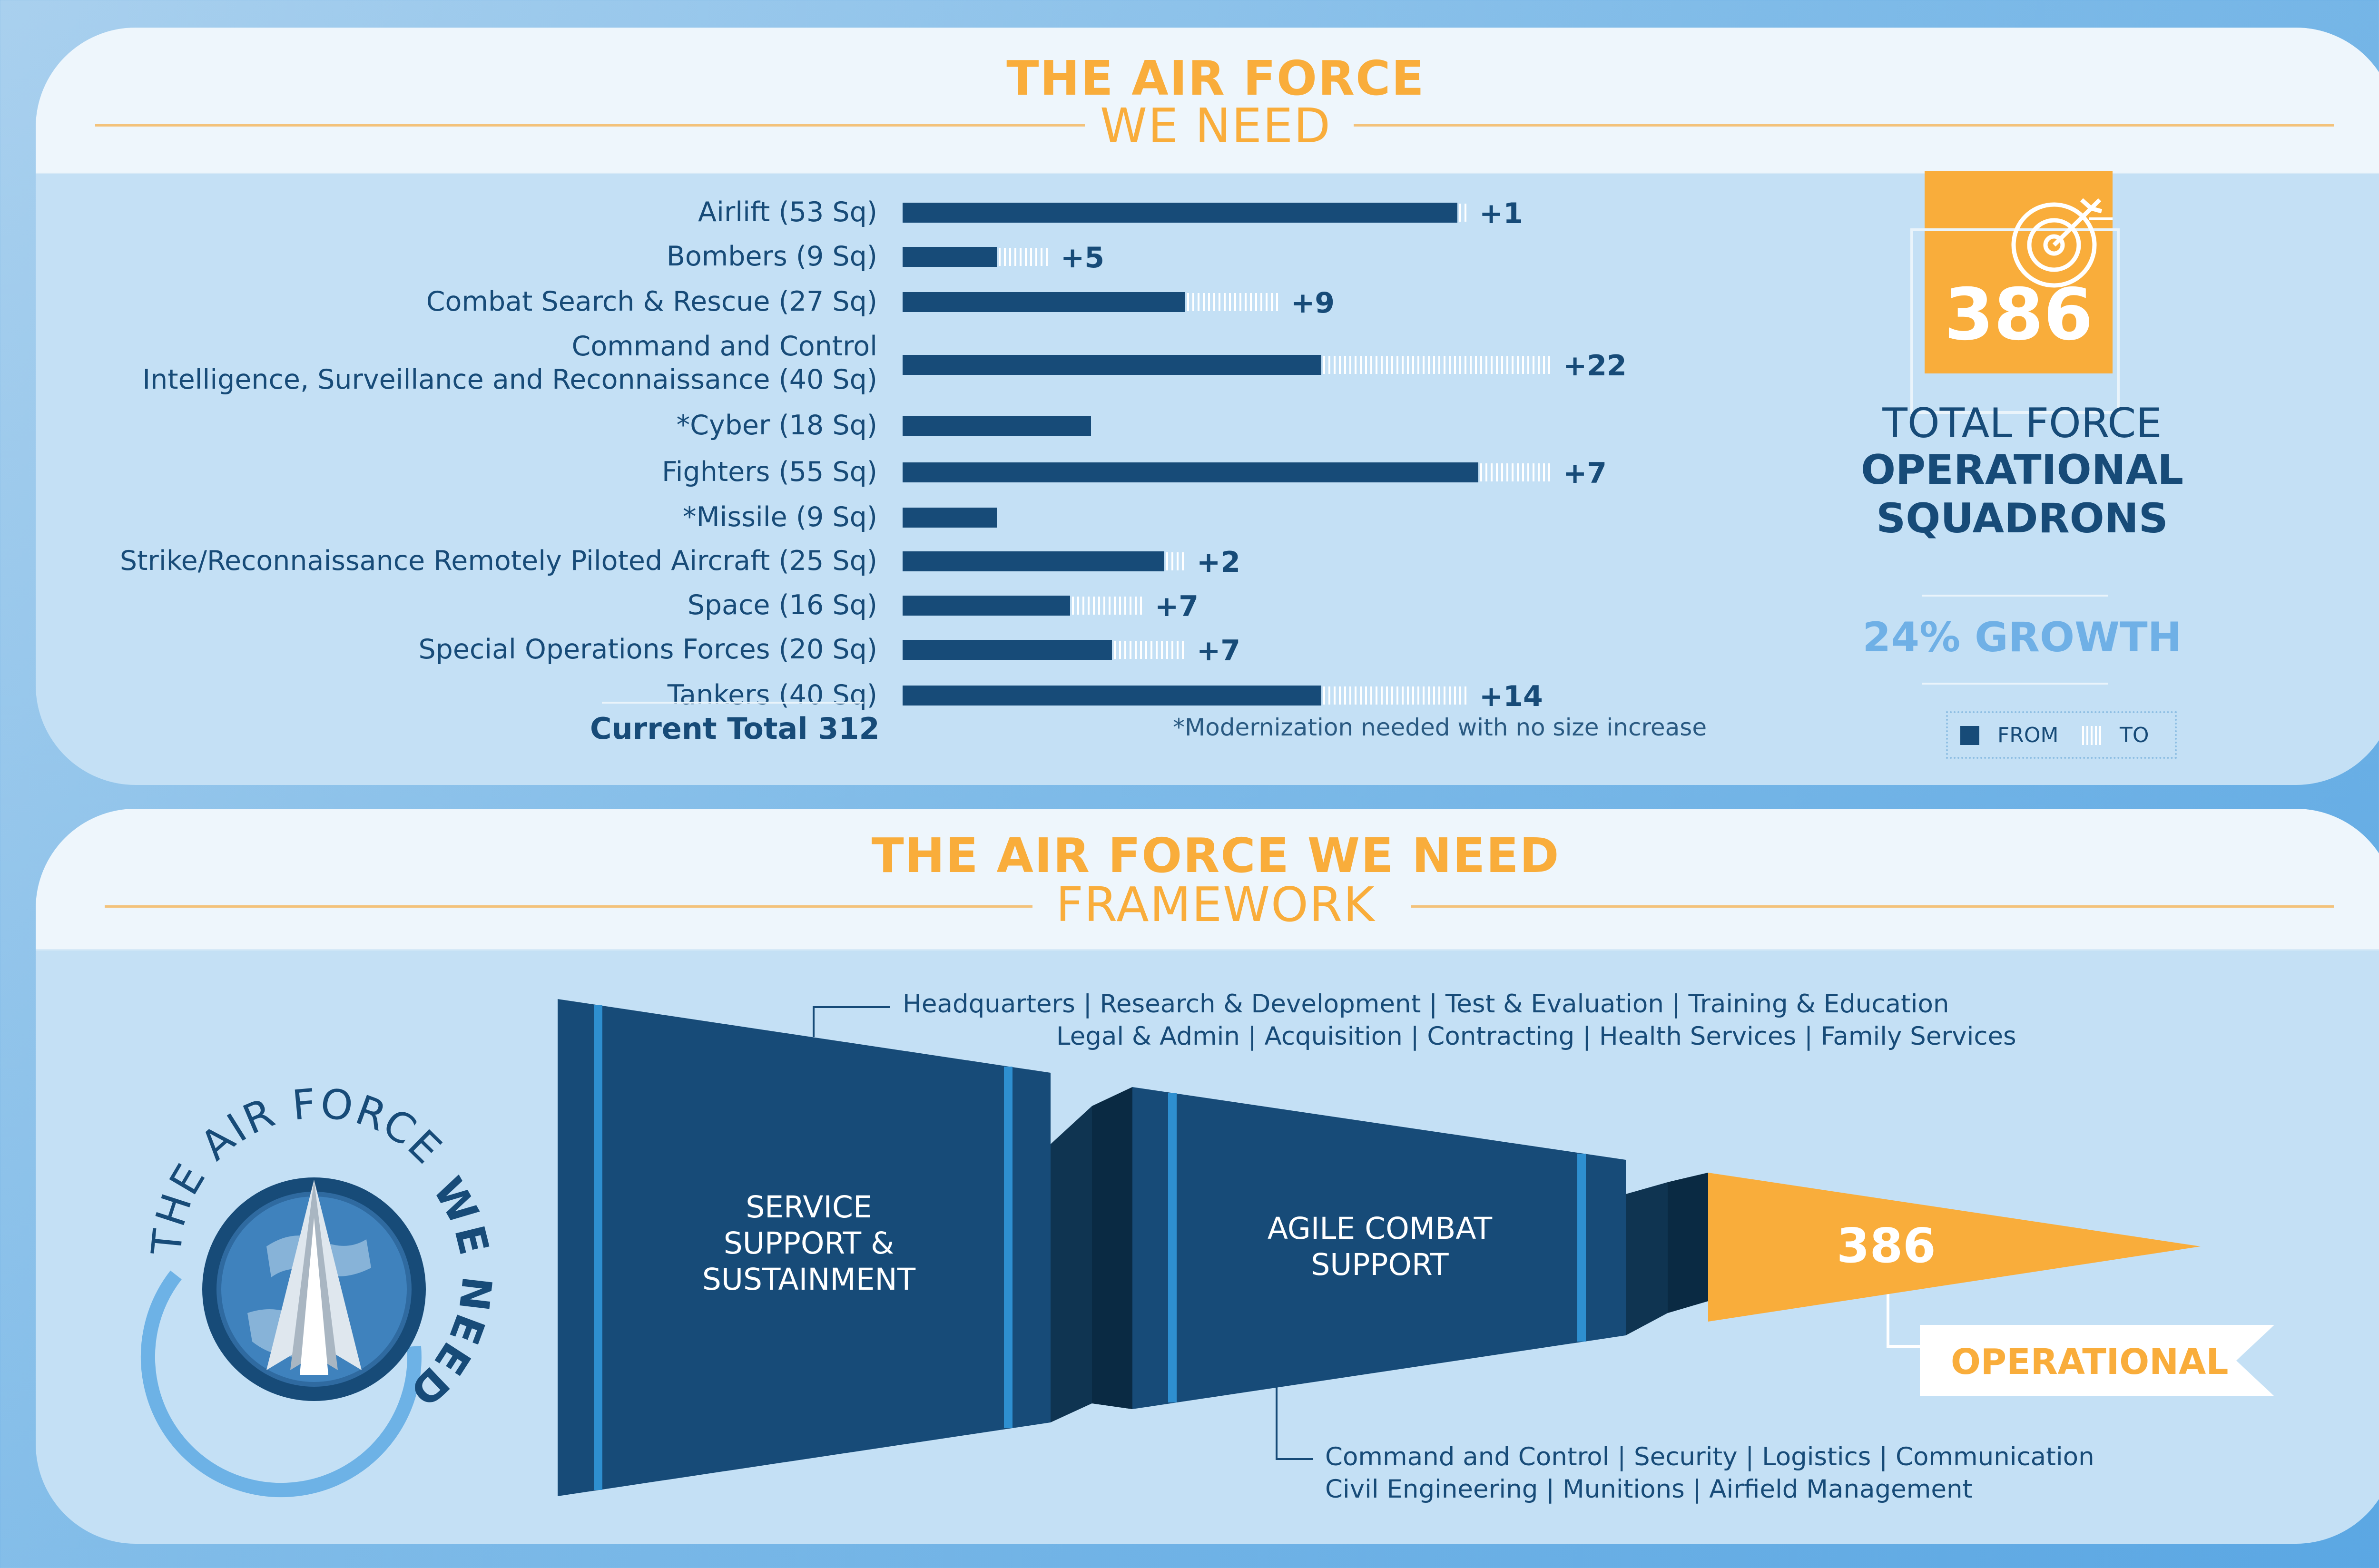 This screenshot has height=1568, width=2379. Describe the element at coordinates (1216, 904) in the screenshot. I see `framework-subtitle: FRAMEWORK` at that location.